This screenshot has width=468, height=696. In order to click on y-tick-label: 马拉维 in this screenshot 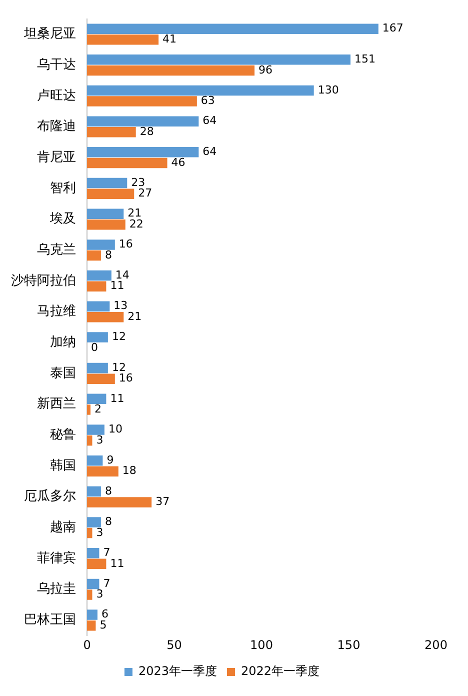, I will do `click(56, 312)`.